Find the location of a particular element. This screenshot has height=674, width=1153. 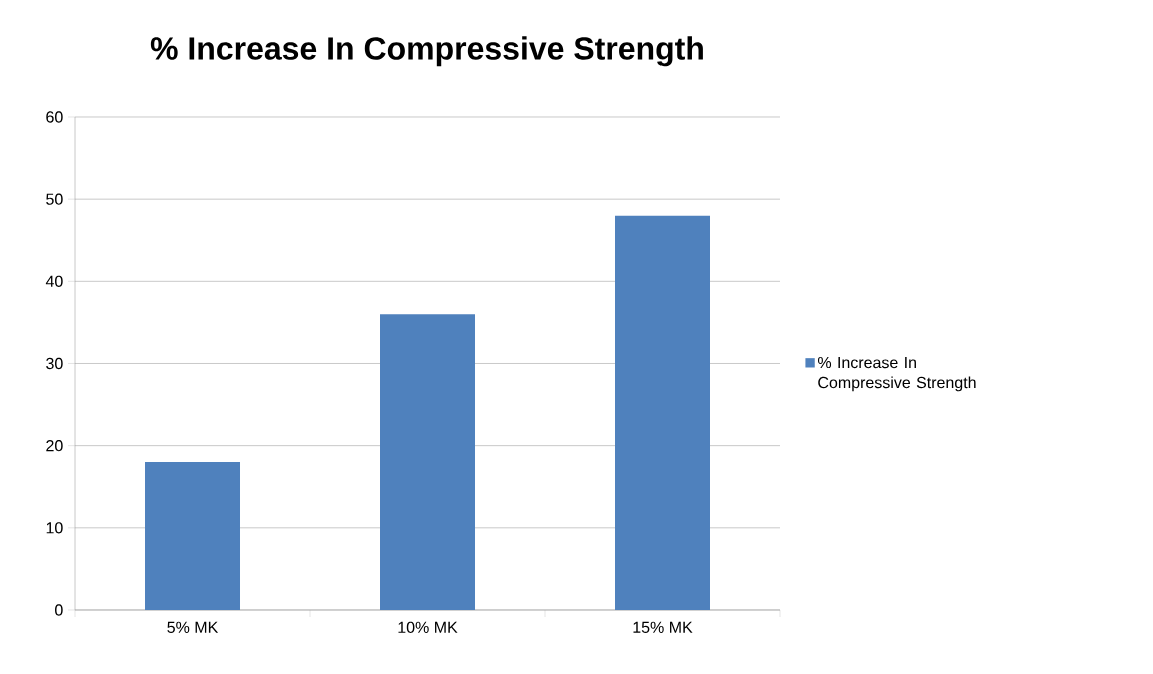

y-tick-label: 30 is located at coordinates (54, 363).